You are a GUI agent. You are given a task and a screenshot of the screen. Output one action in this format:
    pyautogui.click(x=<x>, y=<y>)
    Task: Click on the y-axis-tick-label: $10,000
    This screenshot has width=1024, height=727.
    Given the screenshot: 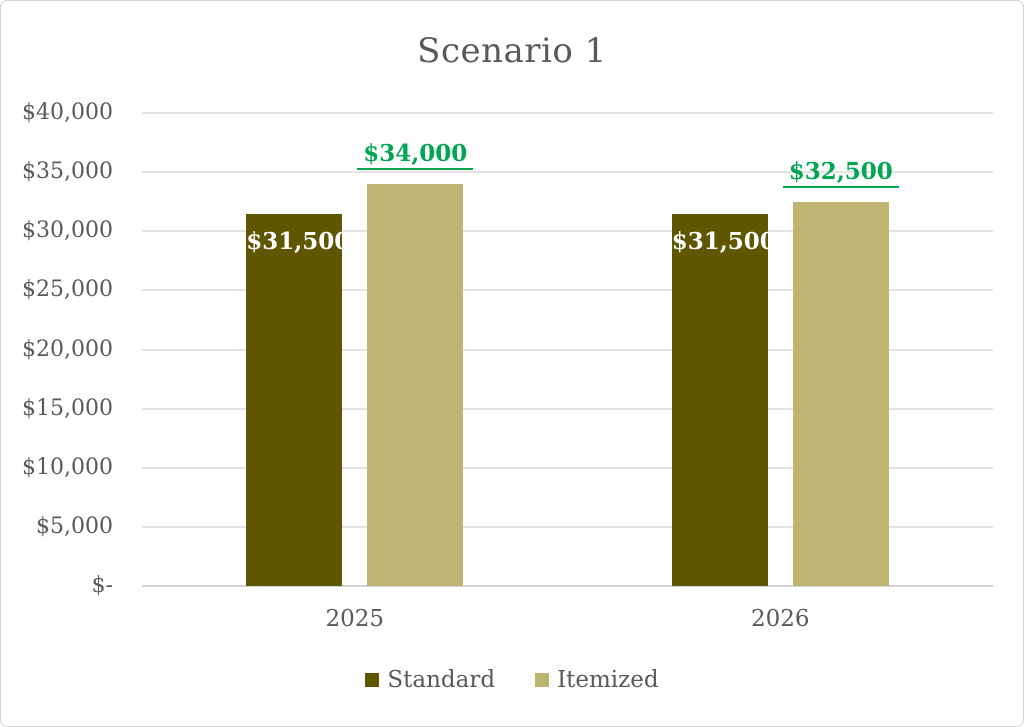 What is the action you would take?
    pyautogui.click(x=67, y=467)
    